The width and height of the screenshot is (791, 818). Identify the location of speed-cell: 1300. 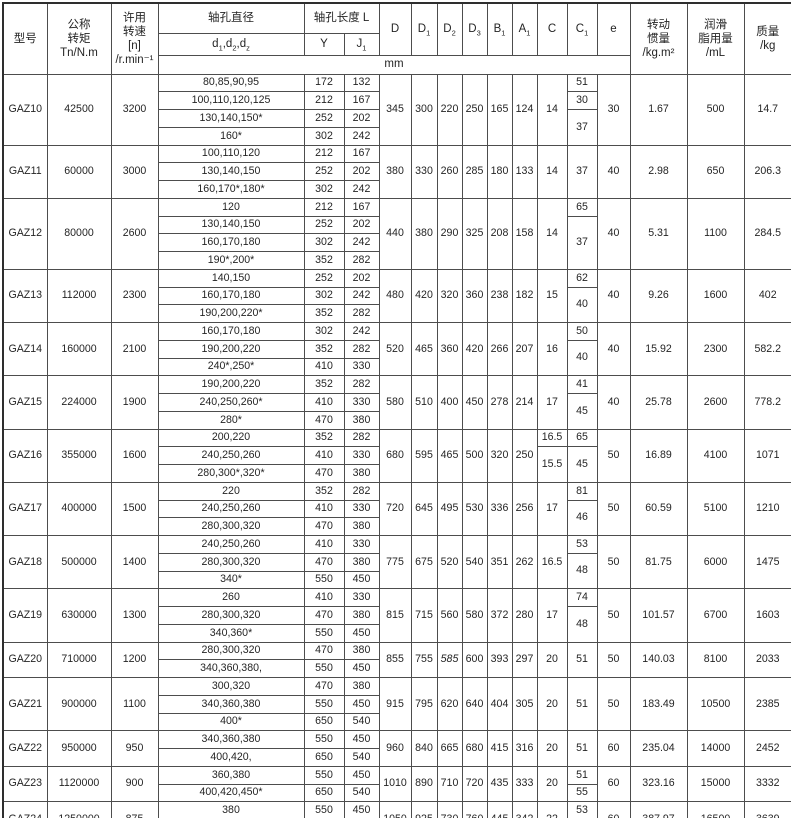
(134, 615).